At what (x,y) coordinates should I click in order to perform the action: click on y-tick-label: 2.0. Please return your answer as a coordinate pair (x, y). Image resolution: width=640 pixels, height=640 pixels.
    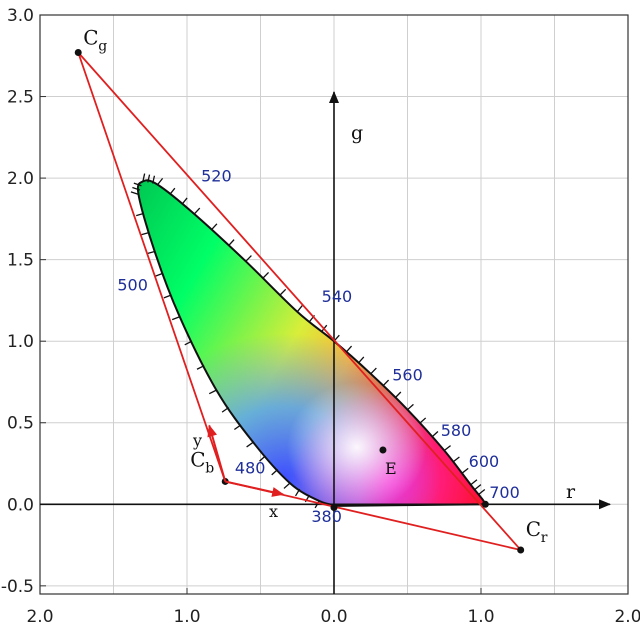
    Looking at the image, I should click on (20, 179).